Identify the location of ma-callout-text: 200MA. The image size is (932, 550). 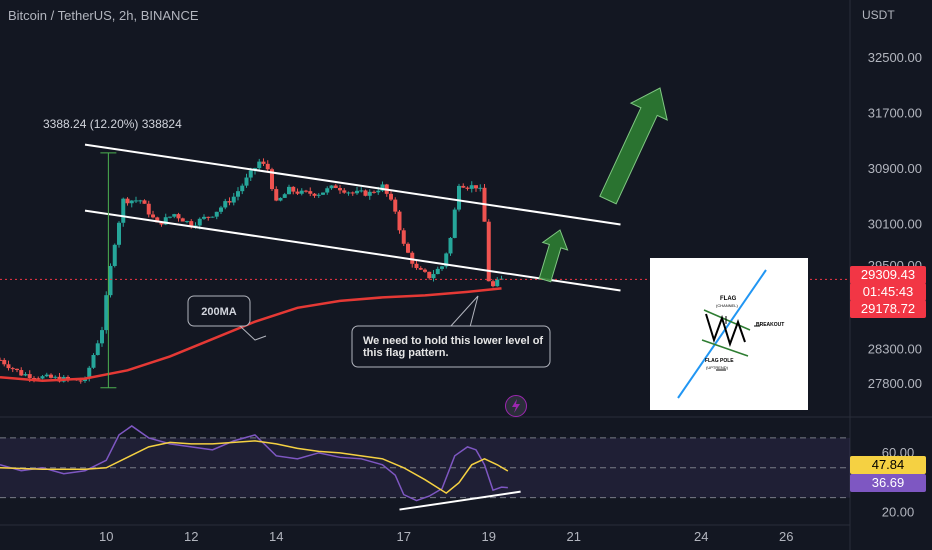
(219, 312).